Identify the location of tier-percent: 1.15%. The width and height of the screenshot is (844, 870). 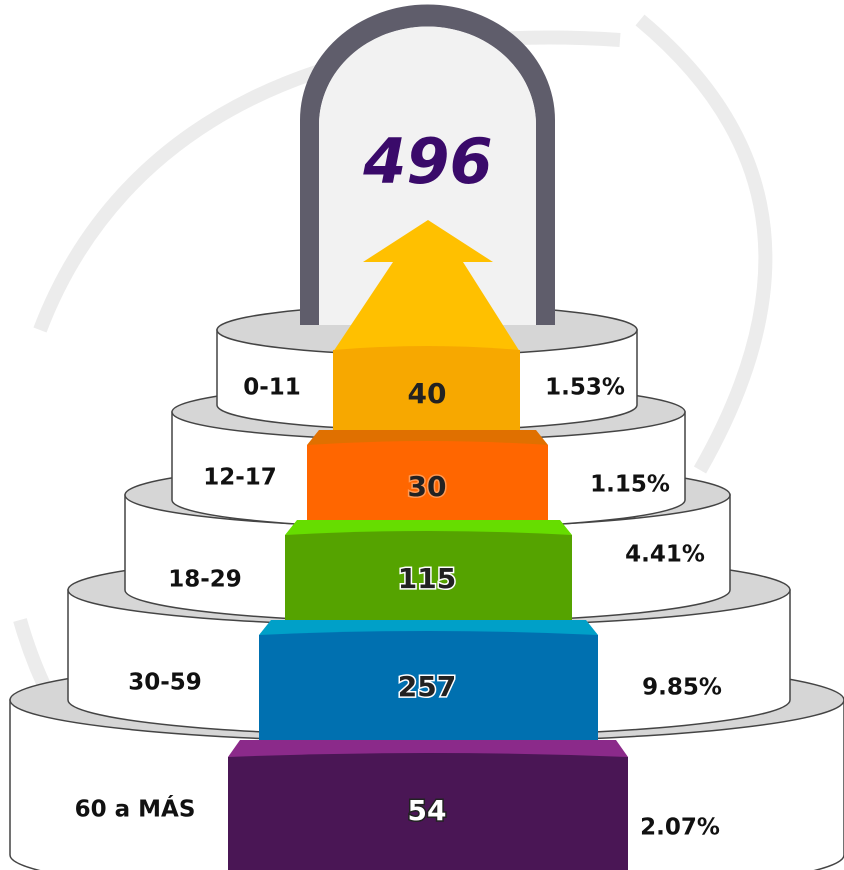
(630, 485).